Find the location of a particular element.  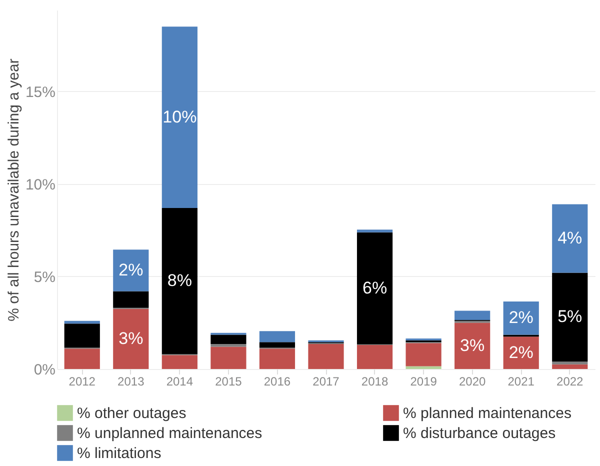

data-label: 6% is located at coordinates (375, 288).